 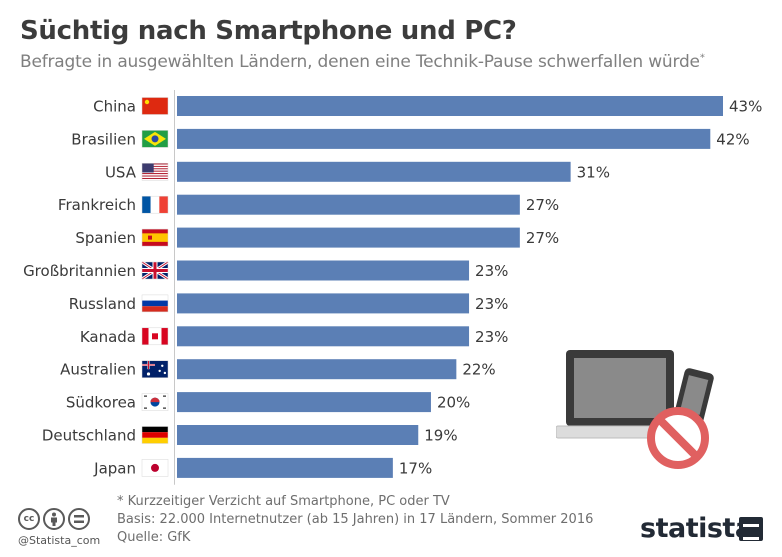 I want to click on phone-screen, so click(x=694, y=395).